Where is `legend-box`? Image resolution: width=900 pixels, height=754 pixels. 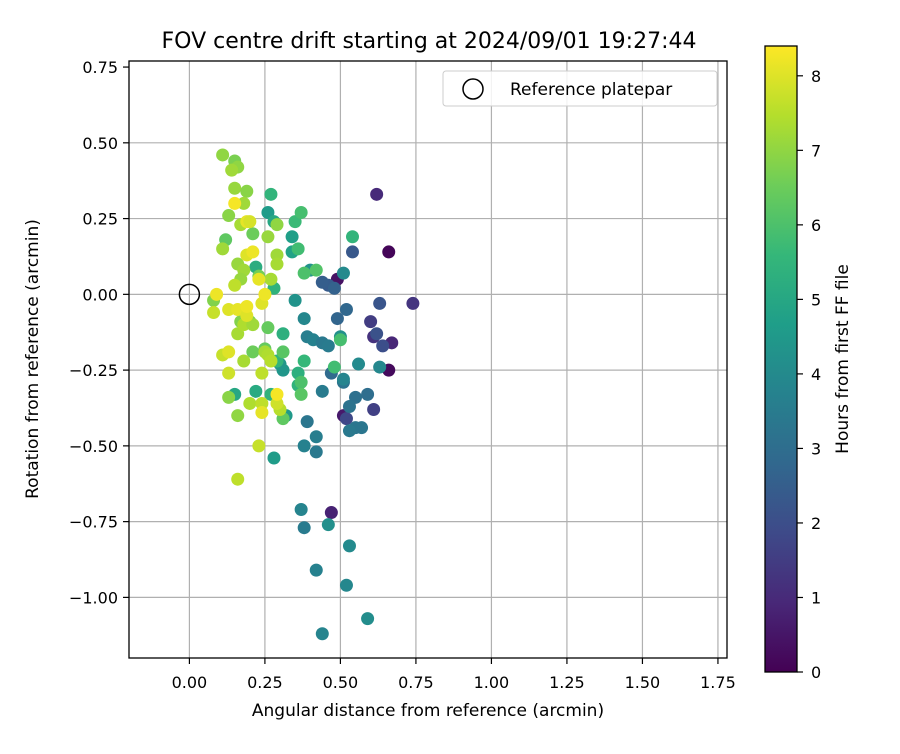 legend-box is located at coordinates (580, 88).